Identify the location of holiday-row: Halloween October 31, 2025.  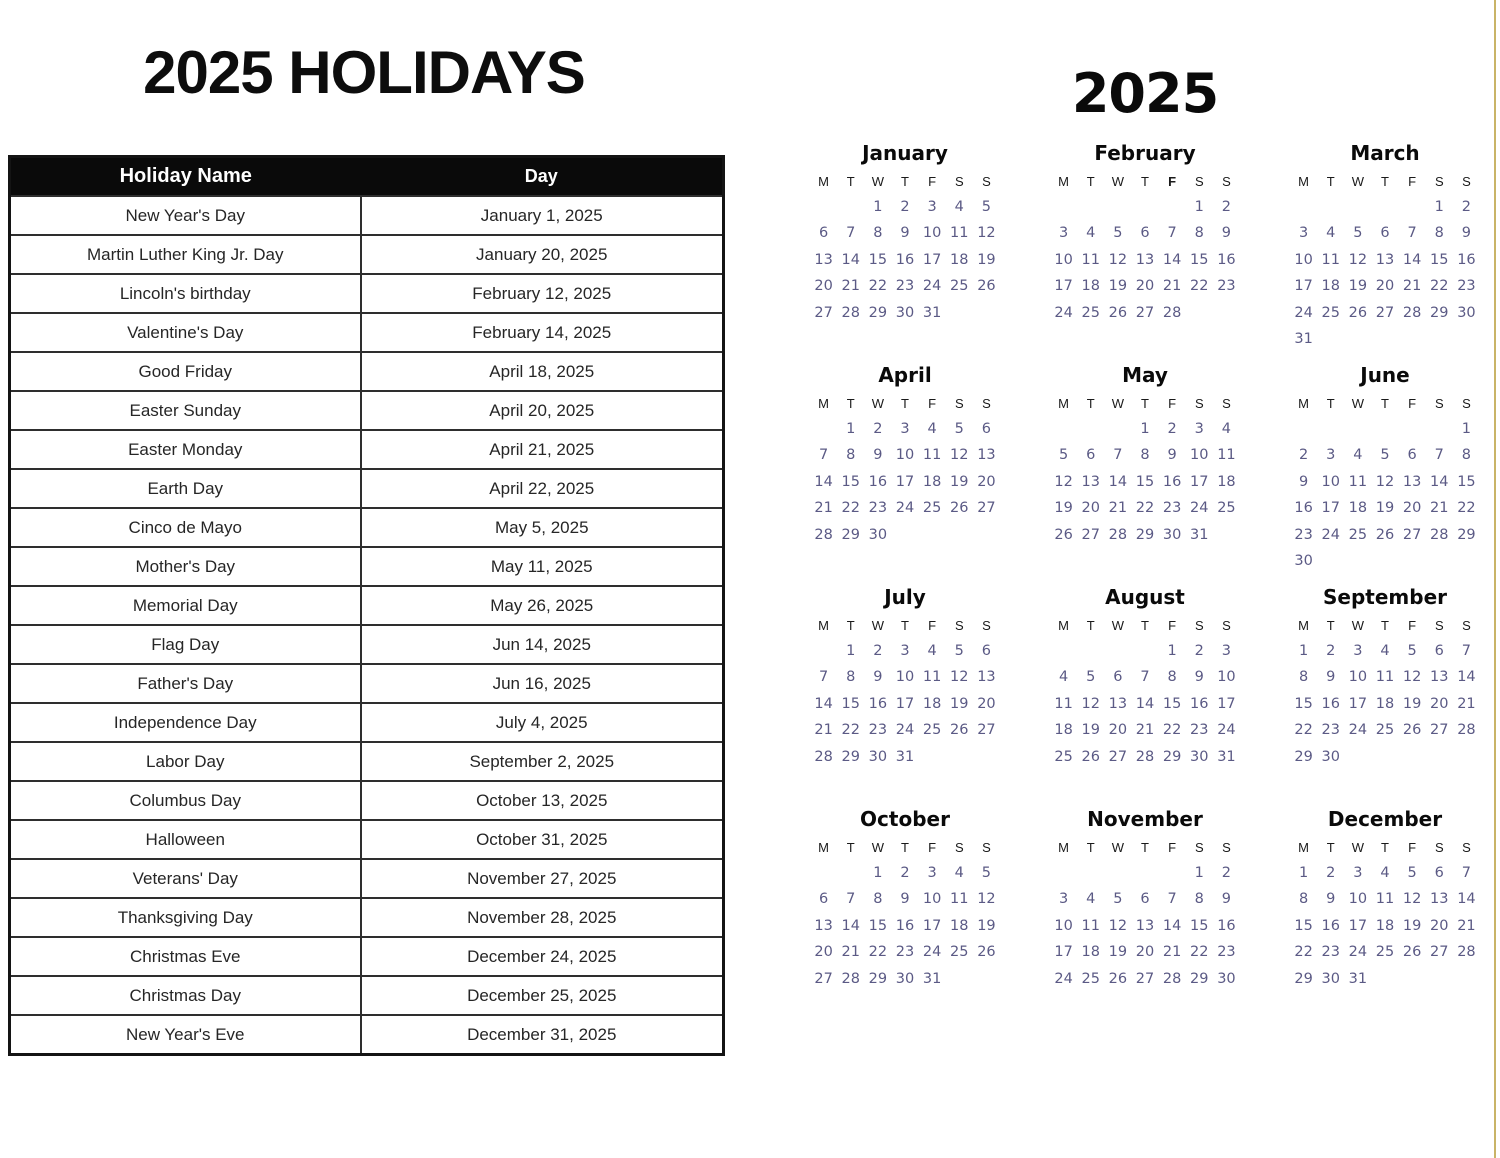
(366, 839).